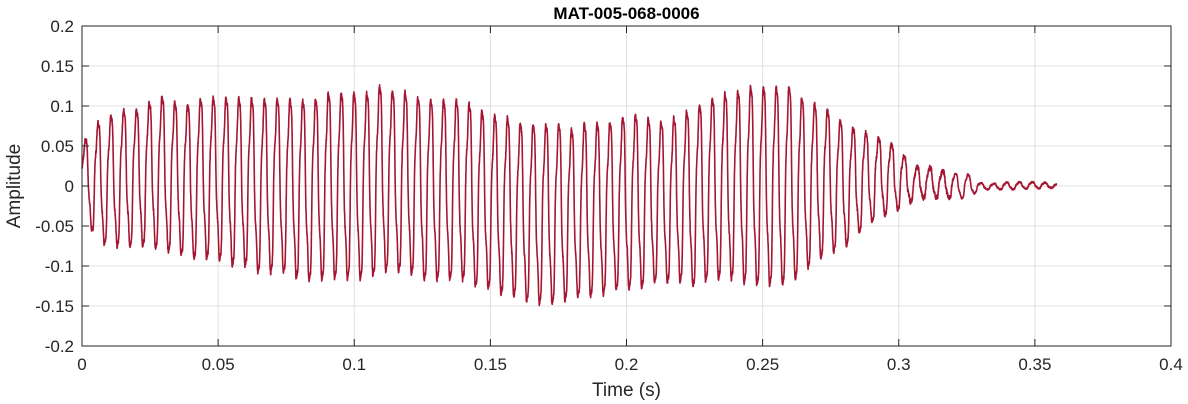 Image resolution: width=1188 pixels, height=404 pixels. What do you see at coordinates (354, 364) in the screenshot?
I see `x-tick-label: 0.1` at bounding box center [354, 364].